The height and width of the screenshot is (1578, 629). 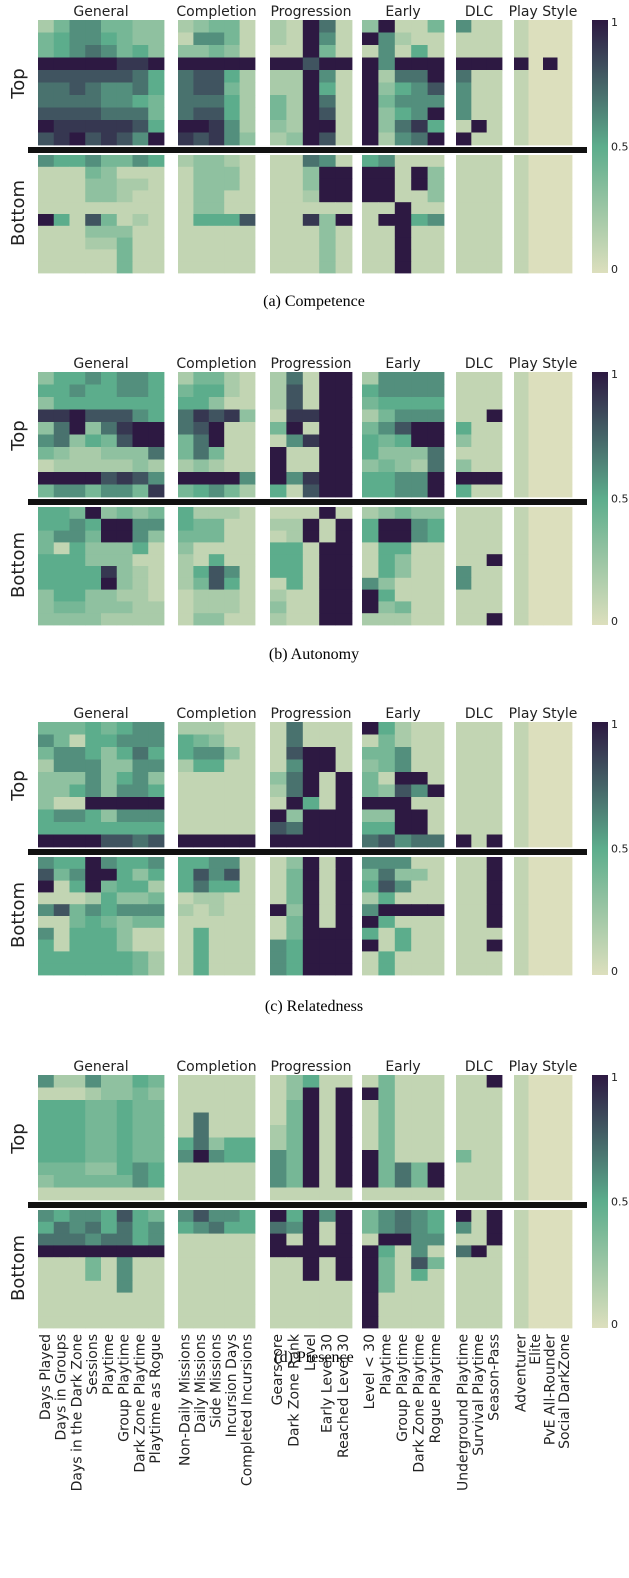 What do you see at coordinates (436, 1388) in the screenshot?
I see `column-label: Rogue Playtime` at bounding box center [436, 1388].